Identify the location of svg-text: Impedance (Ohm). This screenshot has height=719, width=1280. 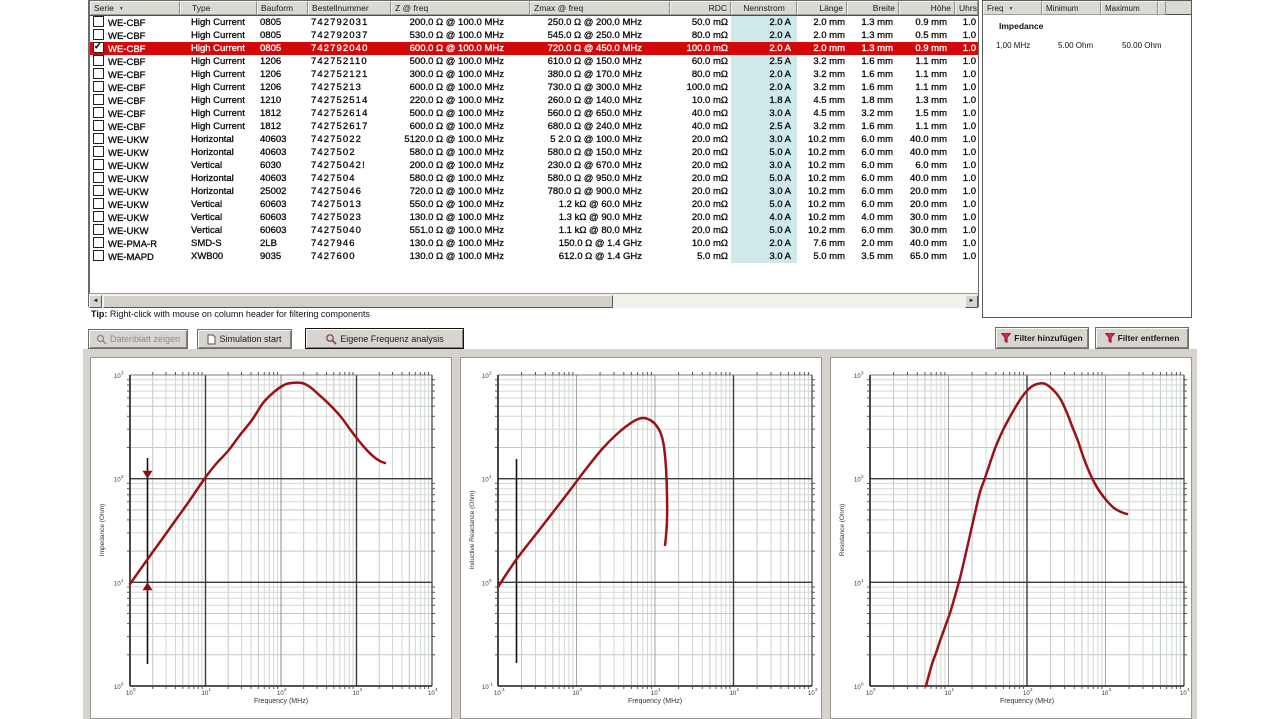
(102, 530).